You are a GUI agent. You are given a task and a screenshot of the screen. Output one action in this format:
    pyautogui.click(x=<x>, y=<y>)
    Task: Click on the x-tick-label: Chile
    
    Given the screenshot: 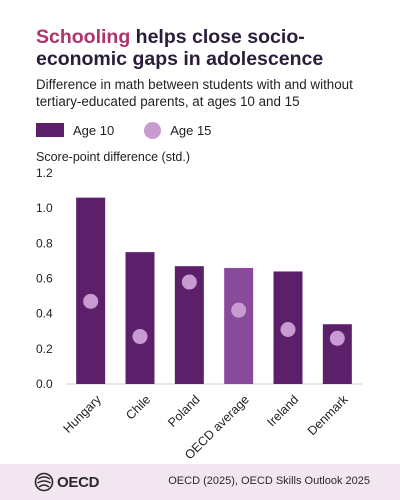 What is the action you would take?
    pyautogui.click(x=138, y=407)
    